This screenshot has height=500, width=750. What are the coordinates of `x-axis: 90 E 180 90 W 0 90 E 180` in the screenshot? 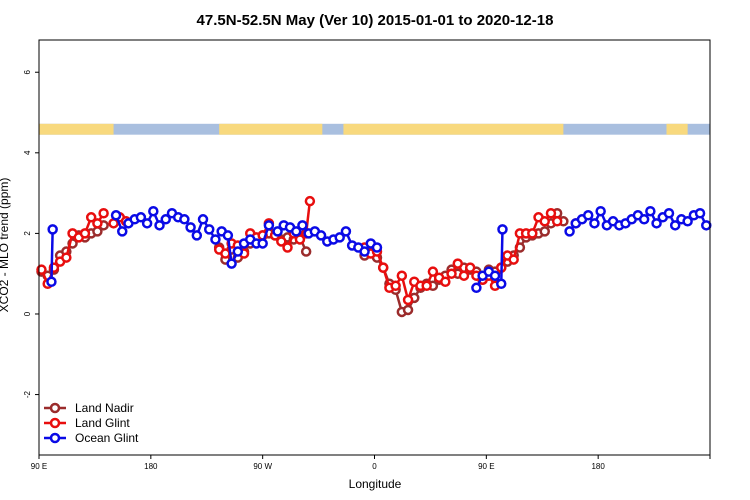 It's located at (371, 463).